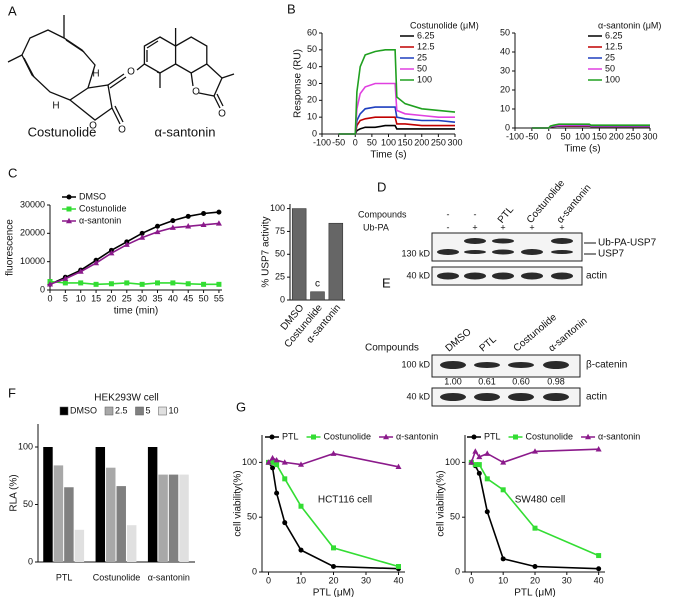 This screenshot has width=683, height=597. Describe the element at coordinates (312, 32) in the screenshot. I see `y-tick-label: 60` at that location.